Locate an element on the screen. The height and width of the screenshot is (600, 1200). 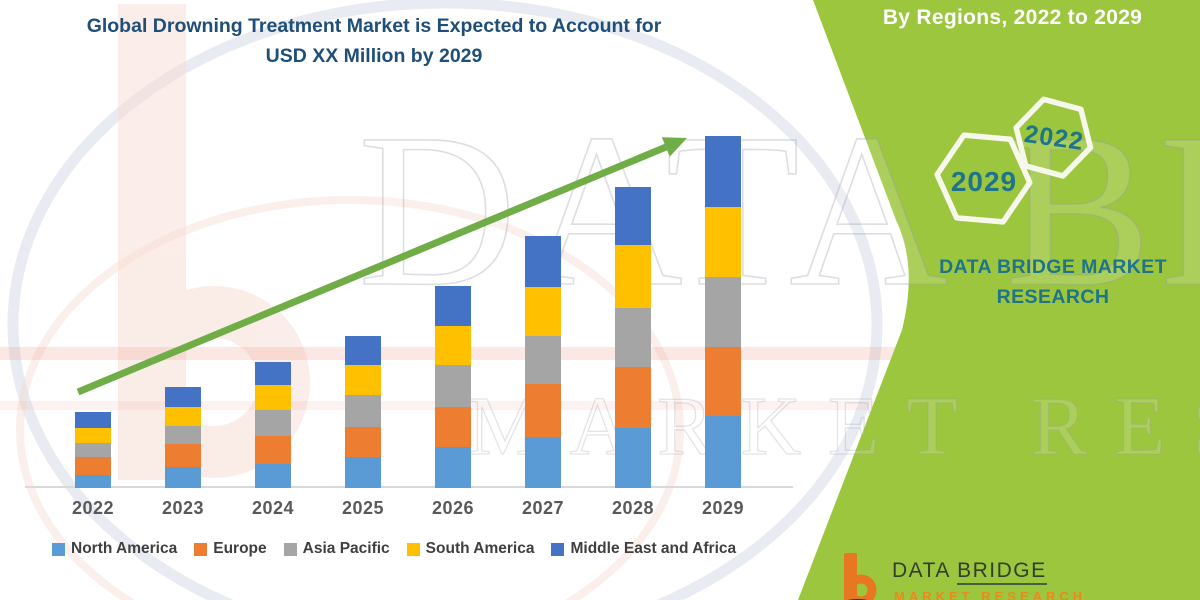
legend-label: Asia Pacific is located at coordinates (346, 548).